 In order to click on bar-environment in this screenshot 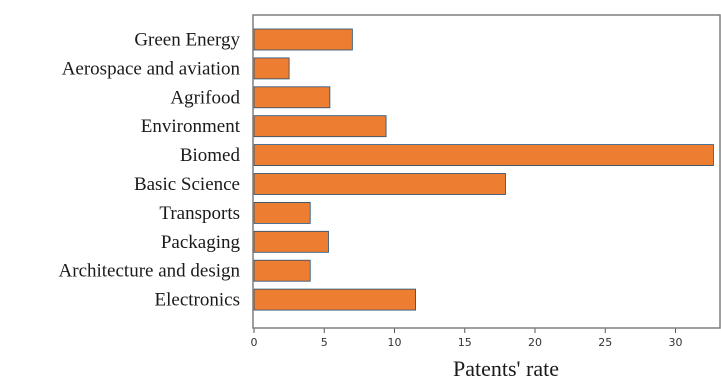, I will do `click(320, 126)`.